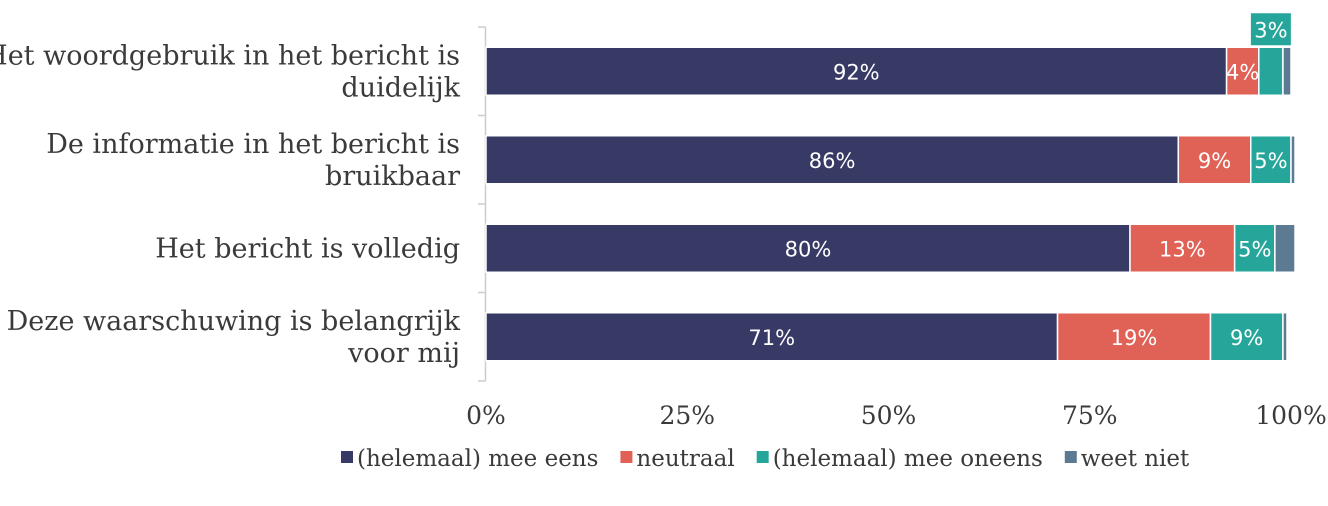 Image resolution: width=1328 pixels, height=506 pixels. I want to click on x-tick-label: 25%, so click(687, 415).